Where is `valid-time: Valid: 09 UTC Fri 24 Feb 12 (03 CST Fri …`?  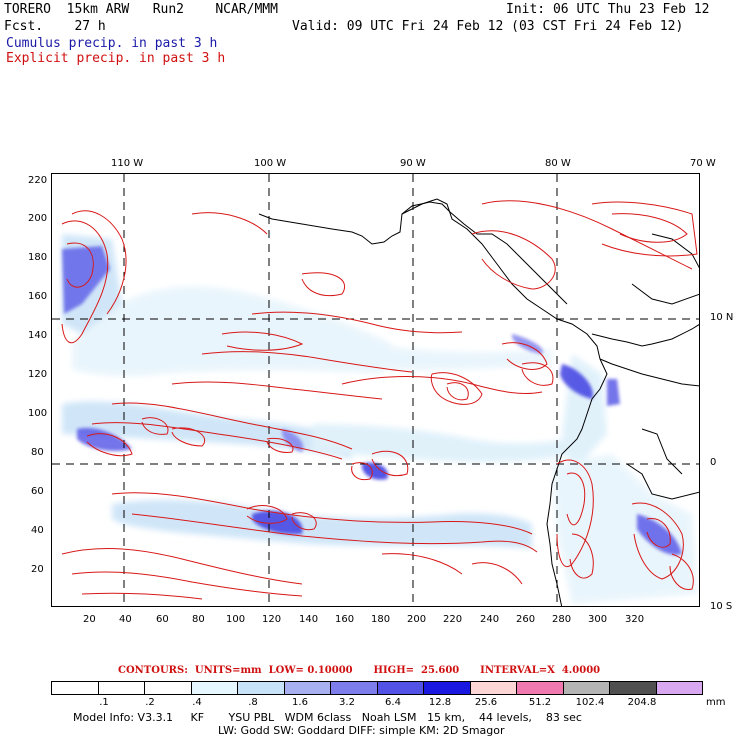 valid-time: Valid: 09 UTC Fri 24 Feb 12 (03 CST Fri … is located at coordinates (488, 26).